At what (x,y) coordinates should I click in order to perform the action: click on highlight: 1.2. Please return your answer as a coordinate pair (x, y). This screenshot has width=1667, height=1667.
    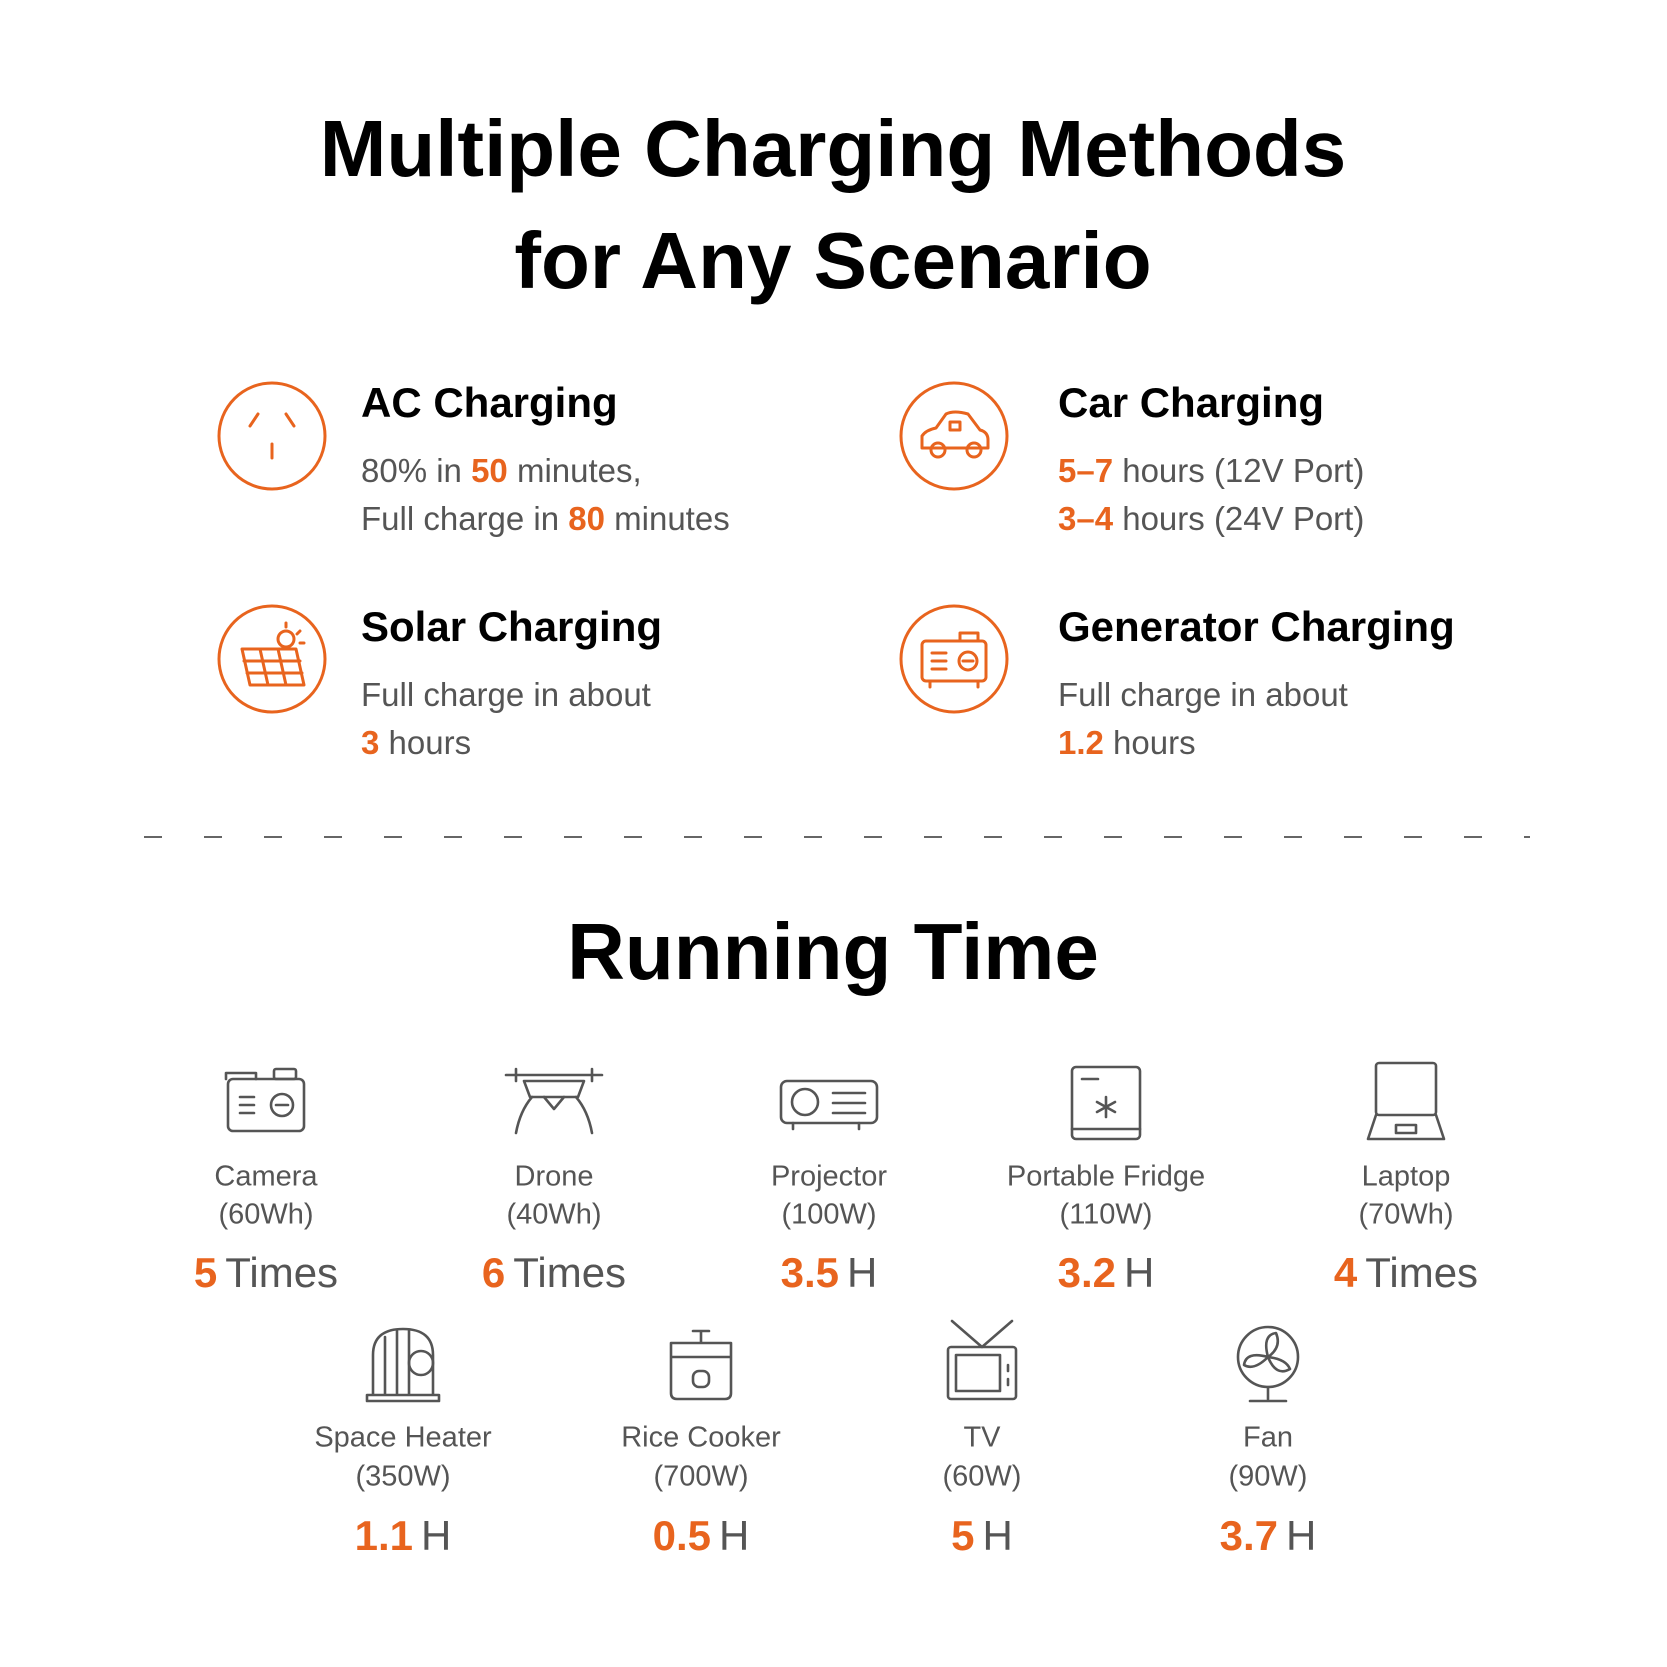
    Looking at the image, I should click on (1081, 742).